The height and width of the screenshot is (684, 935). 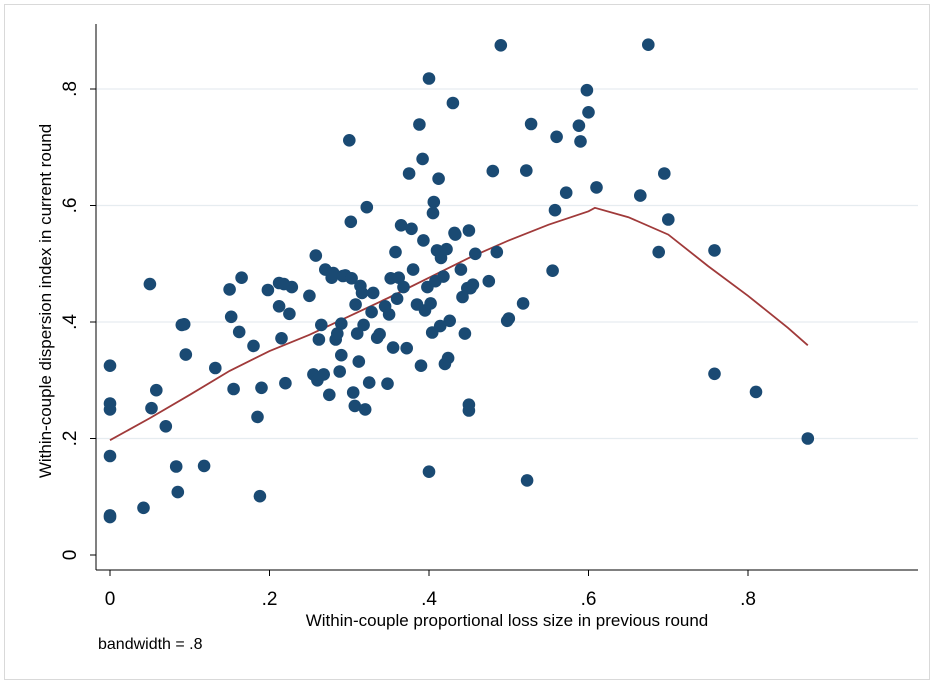 What do you see at coordinates (70, 439) in the screenshot?
I see `y-tick-label: .2` at bounding box center [70, 439].